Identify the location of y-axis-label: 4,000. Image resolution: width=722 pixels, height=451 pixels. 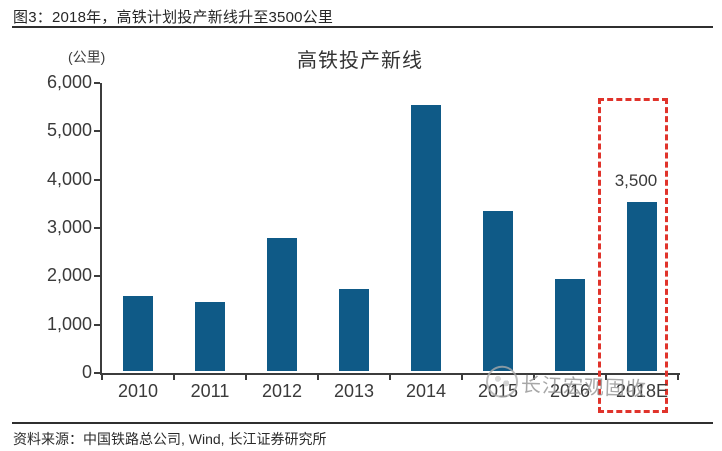
(69, 178).